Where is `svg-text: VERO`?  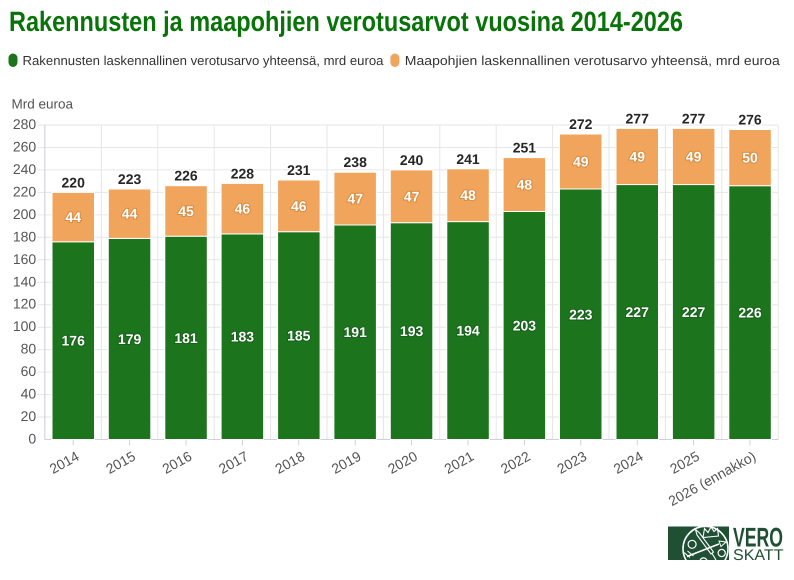
svg-text: VERO is located at coordinates (758, 538).